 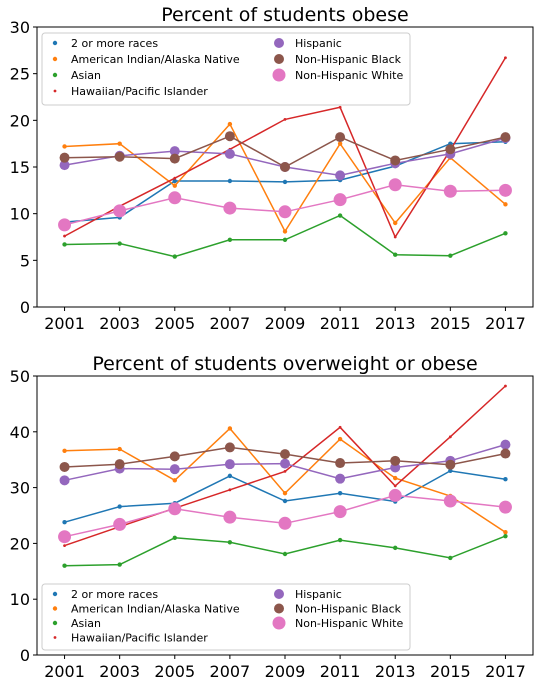 I want to click on chart-title: Percent of students obese, so click(x=284, y=15).